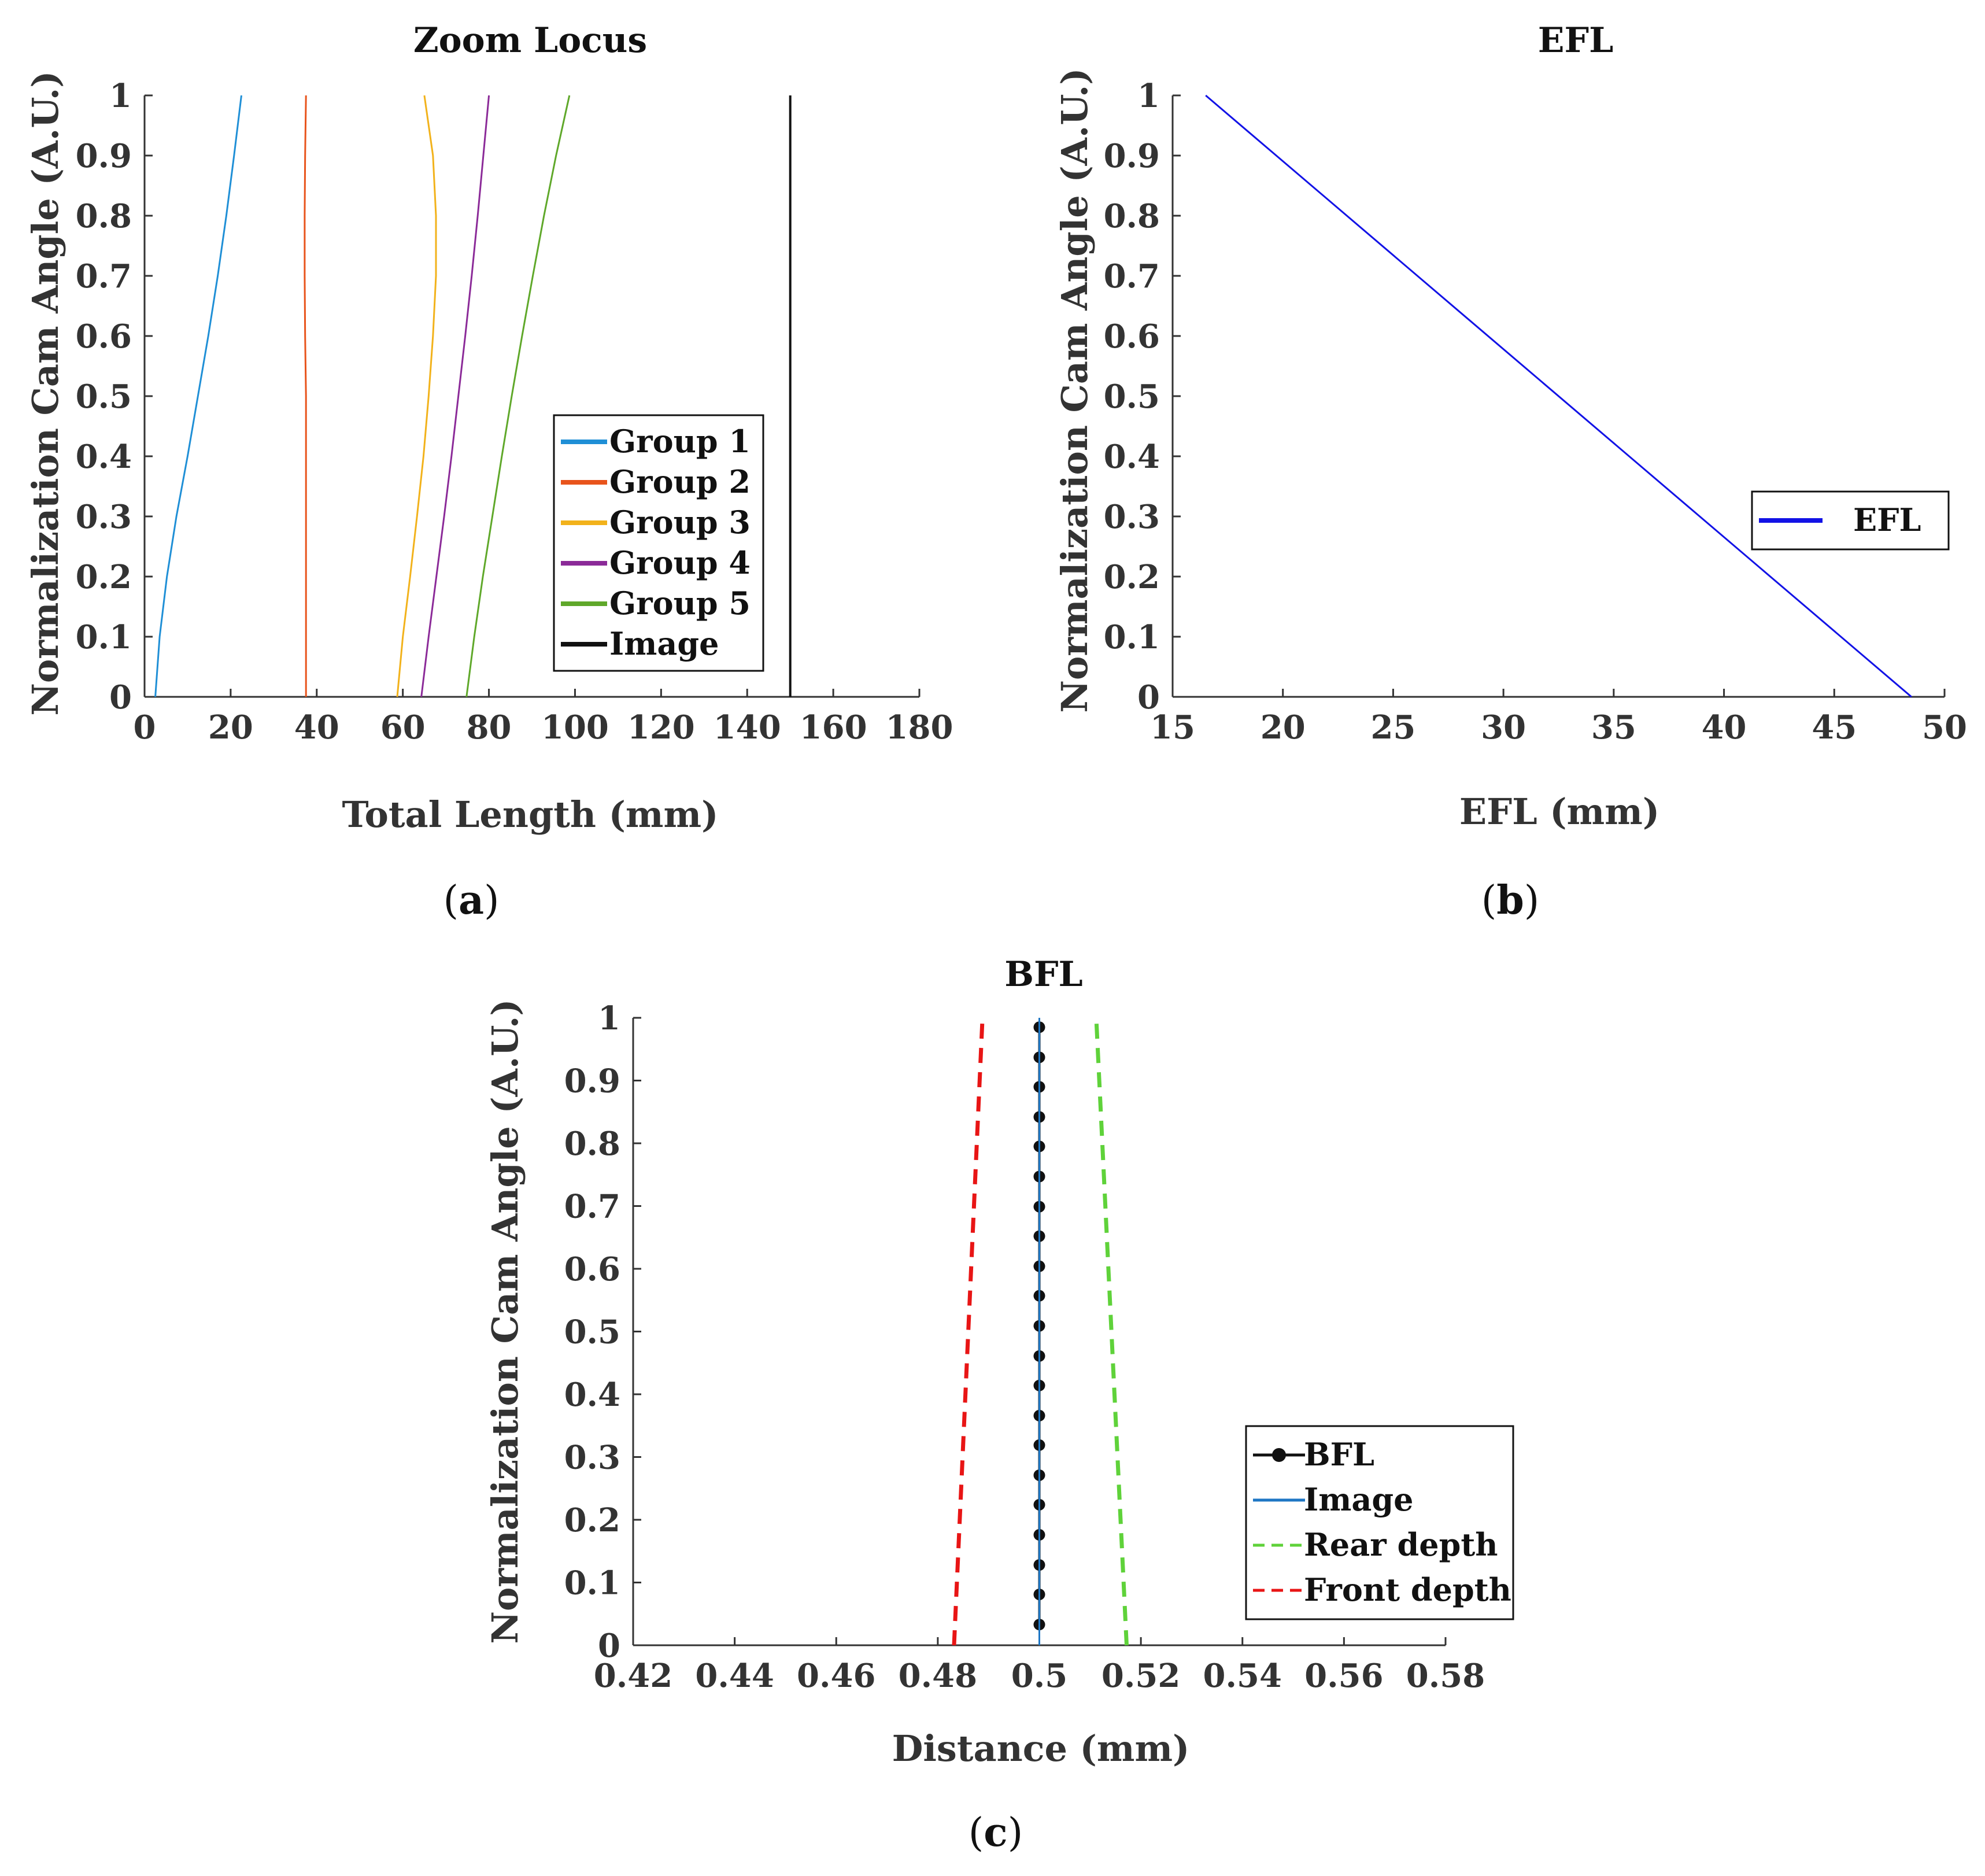 Image resolution: width=1985 pixels, height=1876 pixels. What do you see at coordinates (505, 1321) in the screenshot?
I see `chart-c-ylabel: Normalization Cam Angle (A.U.)` at bounding box center [505, 1321].